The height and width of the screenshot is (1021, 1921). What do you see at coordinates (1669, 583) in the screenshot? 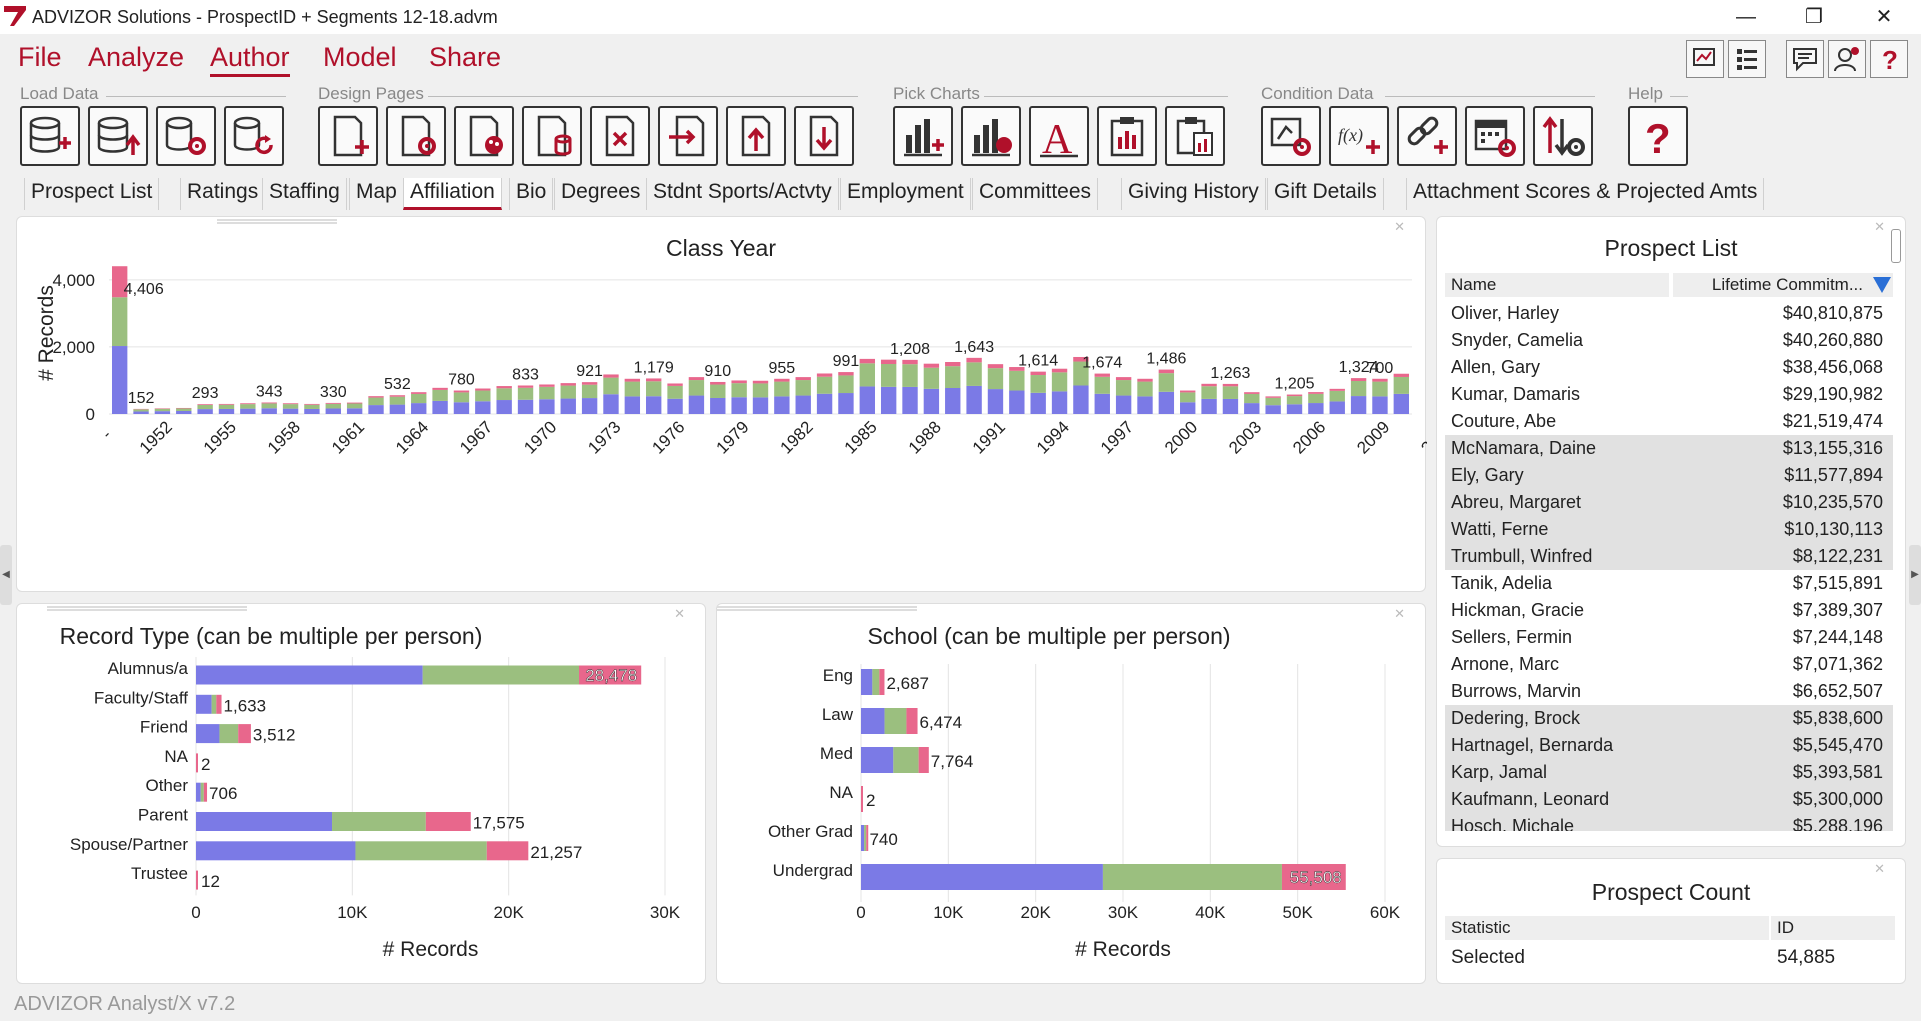
I see `list-item: Tanik, Adelia $7,515,891` at bounding box center [1669, 583].